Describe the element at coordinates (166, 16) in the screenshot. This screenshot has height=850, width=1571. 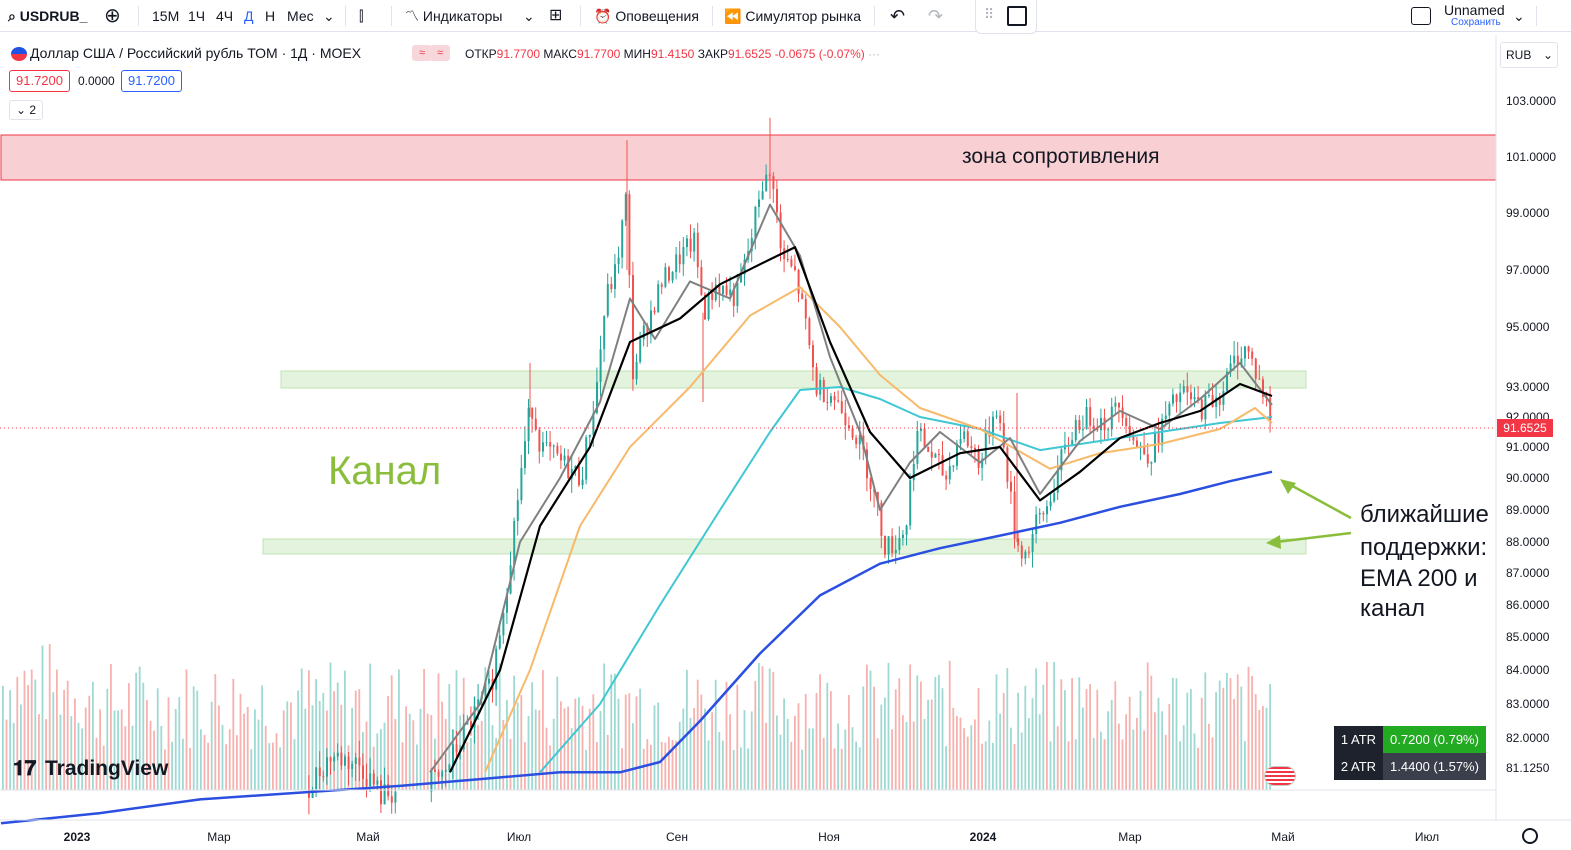
I see `interval-15m: 15М` at that location.